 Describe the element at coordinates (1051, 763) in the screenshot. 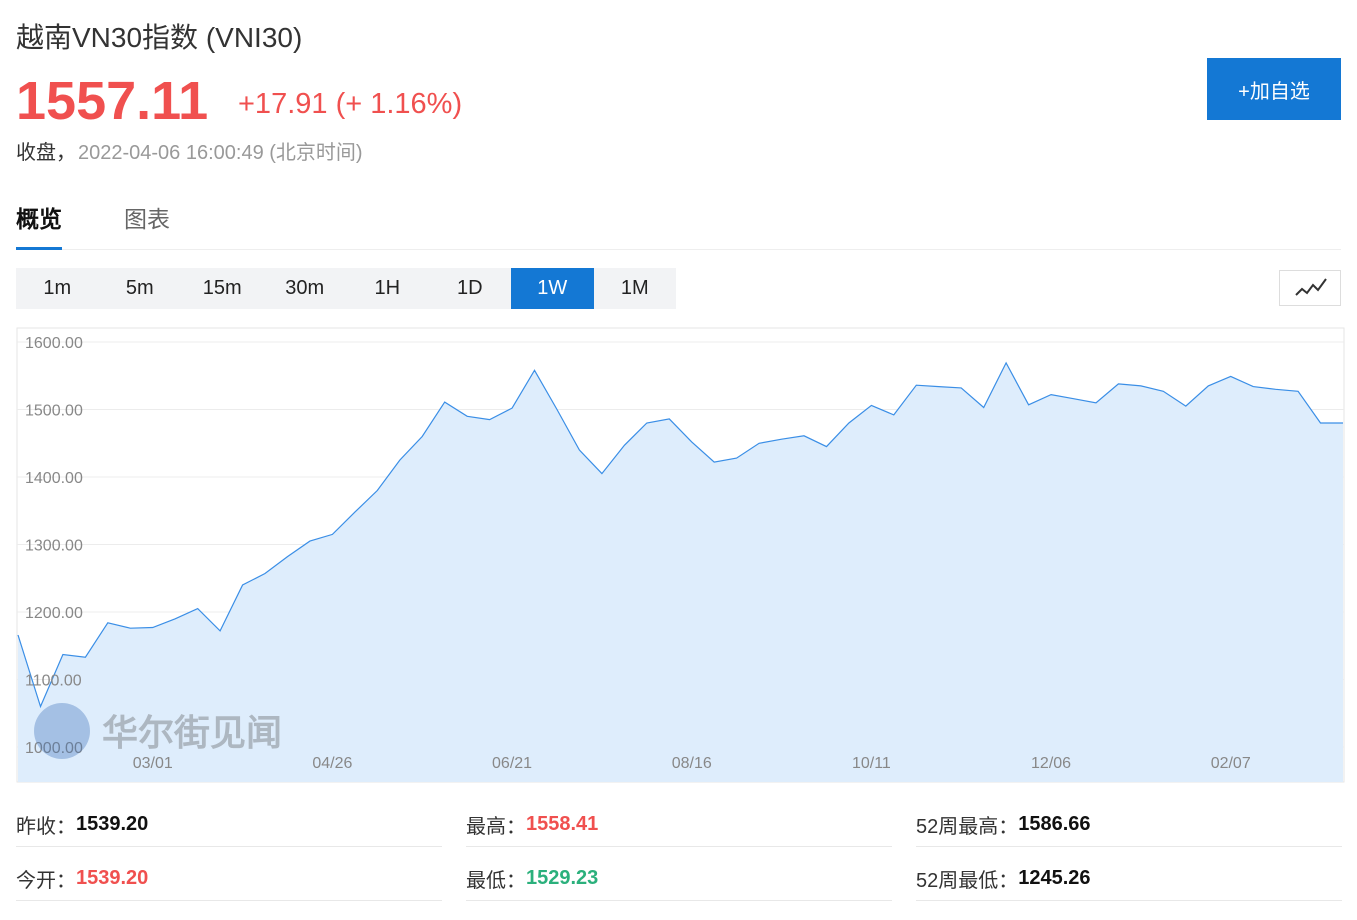

I see `x-tick-label: 12/06` at that location.